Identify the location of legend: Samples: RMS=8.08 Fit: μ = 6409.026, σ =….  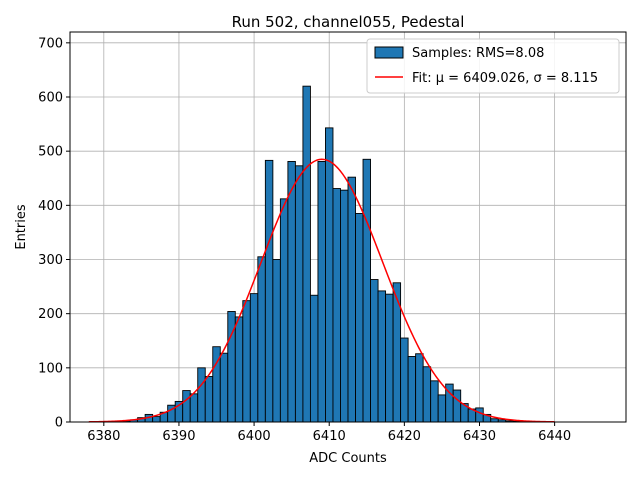
(493, 66).